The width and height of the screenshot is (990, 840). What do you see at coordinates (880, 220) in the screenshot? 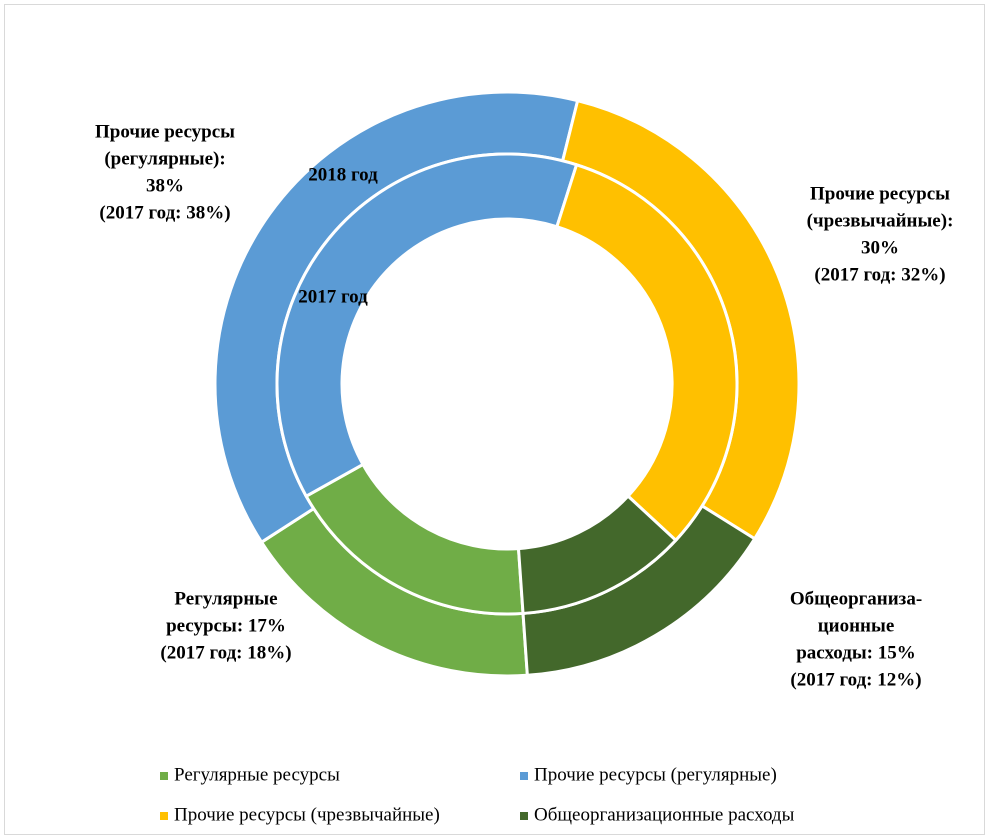
I see `data-label: (чрезвычайные):` at bounding box center [880, 220].